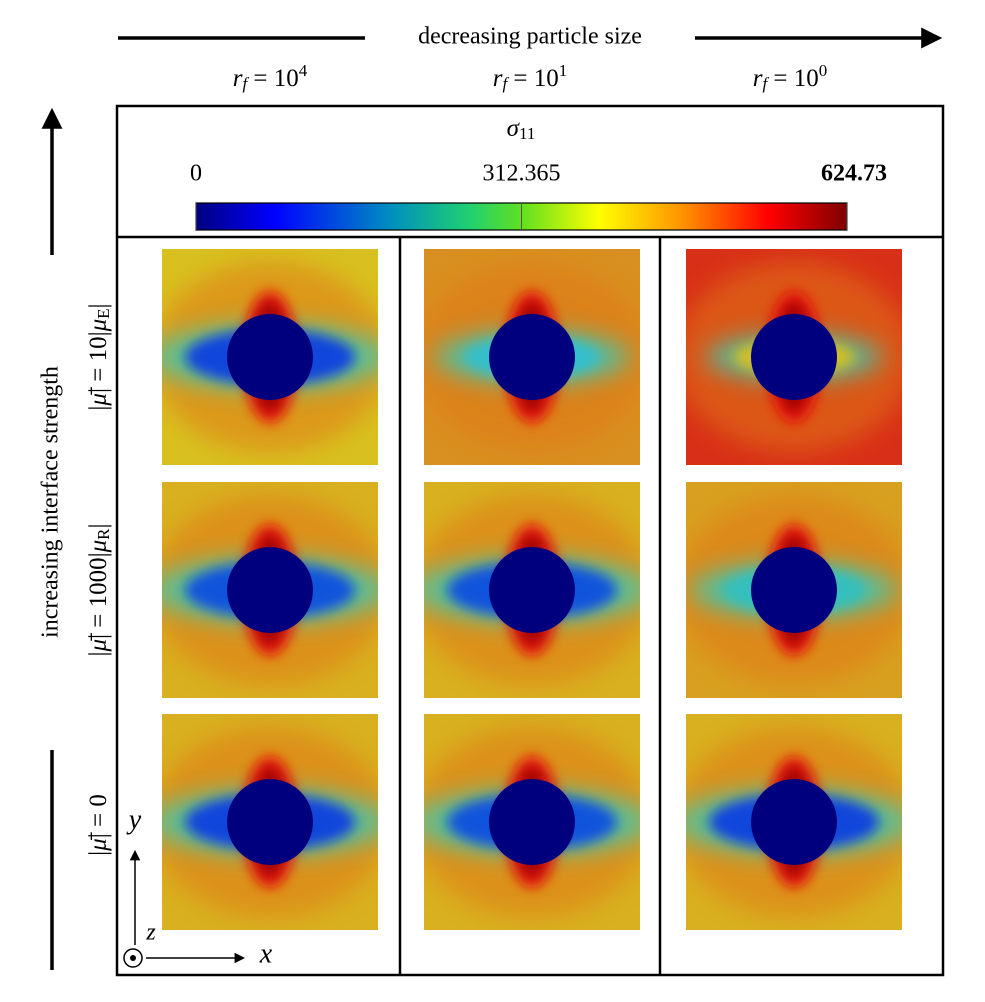  I want to click on row-label: |μ̄| = 0, so click(98, 825).